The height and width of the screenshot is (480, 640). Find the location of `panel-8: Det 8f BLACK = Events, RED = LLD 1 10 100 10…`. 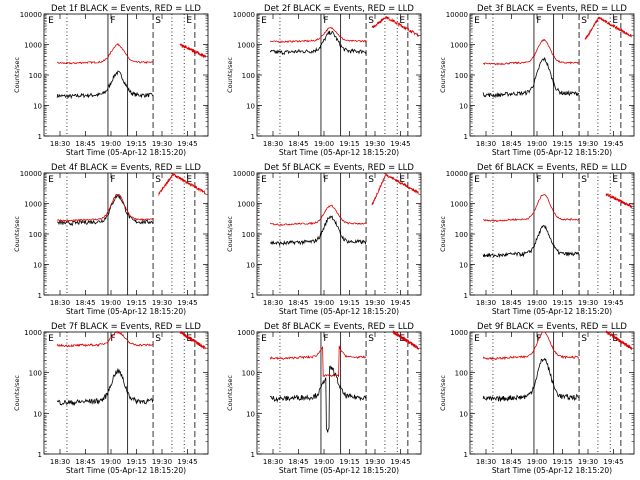

panel-8: Det 8f BLACK = Events, RED = LLD 1 10 100 10… is located at coordinates (324, 398).